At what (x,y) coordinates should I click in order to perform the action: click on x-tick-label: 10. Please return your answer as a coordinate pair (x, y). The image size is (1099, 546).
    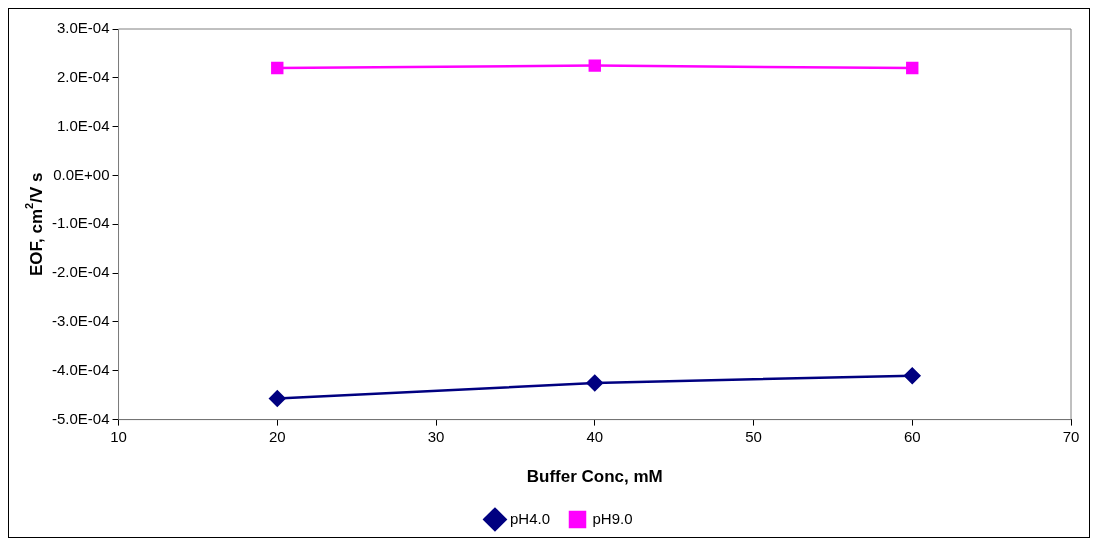
    Looking at the image, I should click on (118, 436).